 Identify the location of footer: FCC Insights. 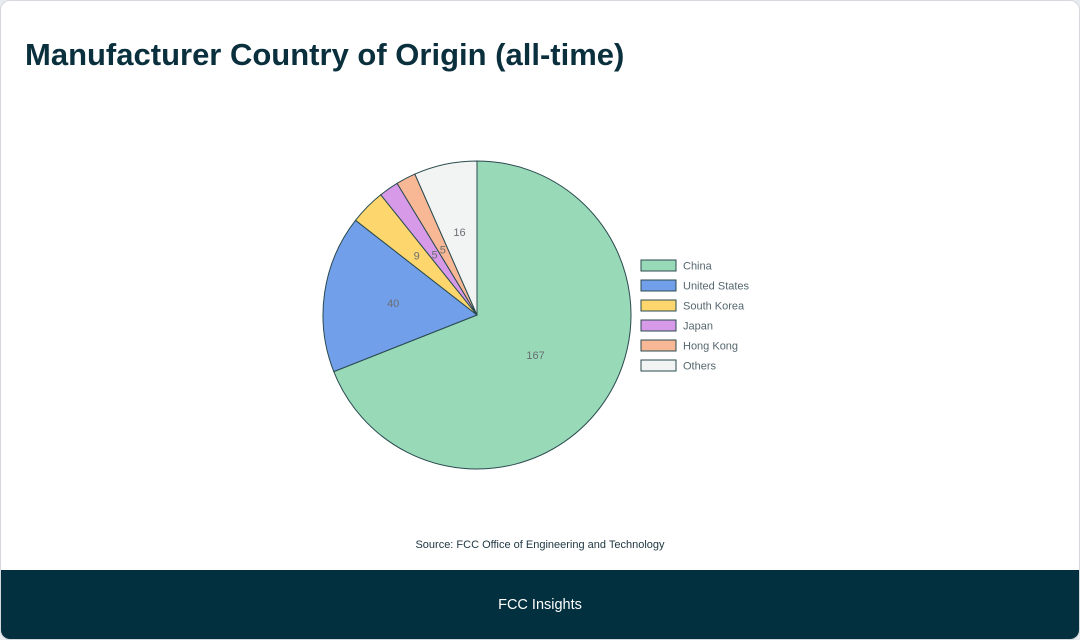
(540, 604).